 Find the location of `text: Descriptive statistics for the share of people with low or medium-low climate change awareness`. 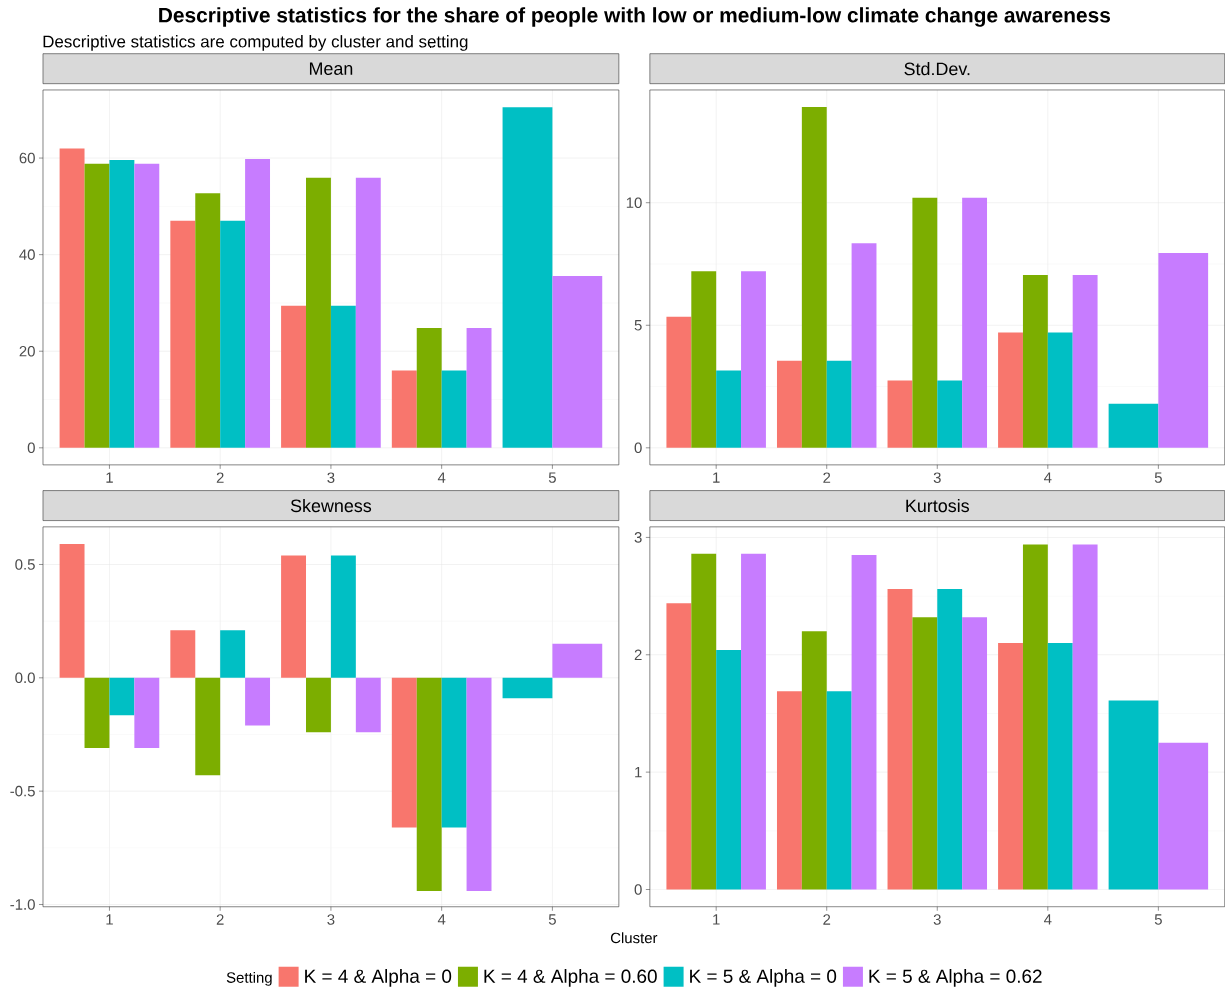

text: Descriptive statistics for the share of people with low or medium-low climate change awareness is located at coordinates (635, 17).